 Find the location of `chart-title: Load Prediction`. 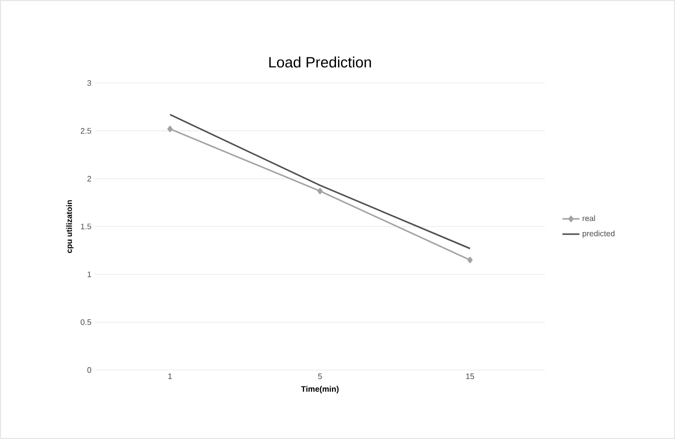

chart-title: Load Prediction is located at coordinates (320, 62).